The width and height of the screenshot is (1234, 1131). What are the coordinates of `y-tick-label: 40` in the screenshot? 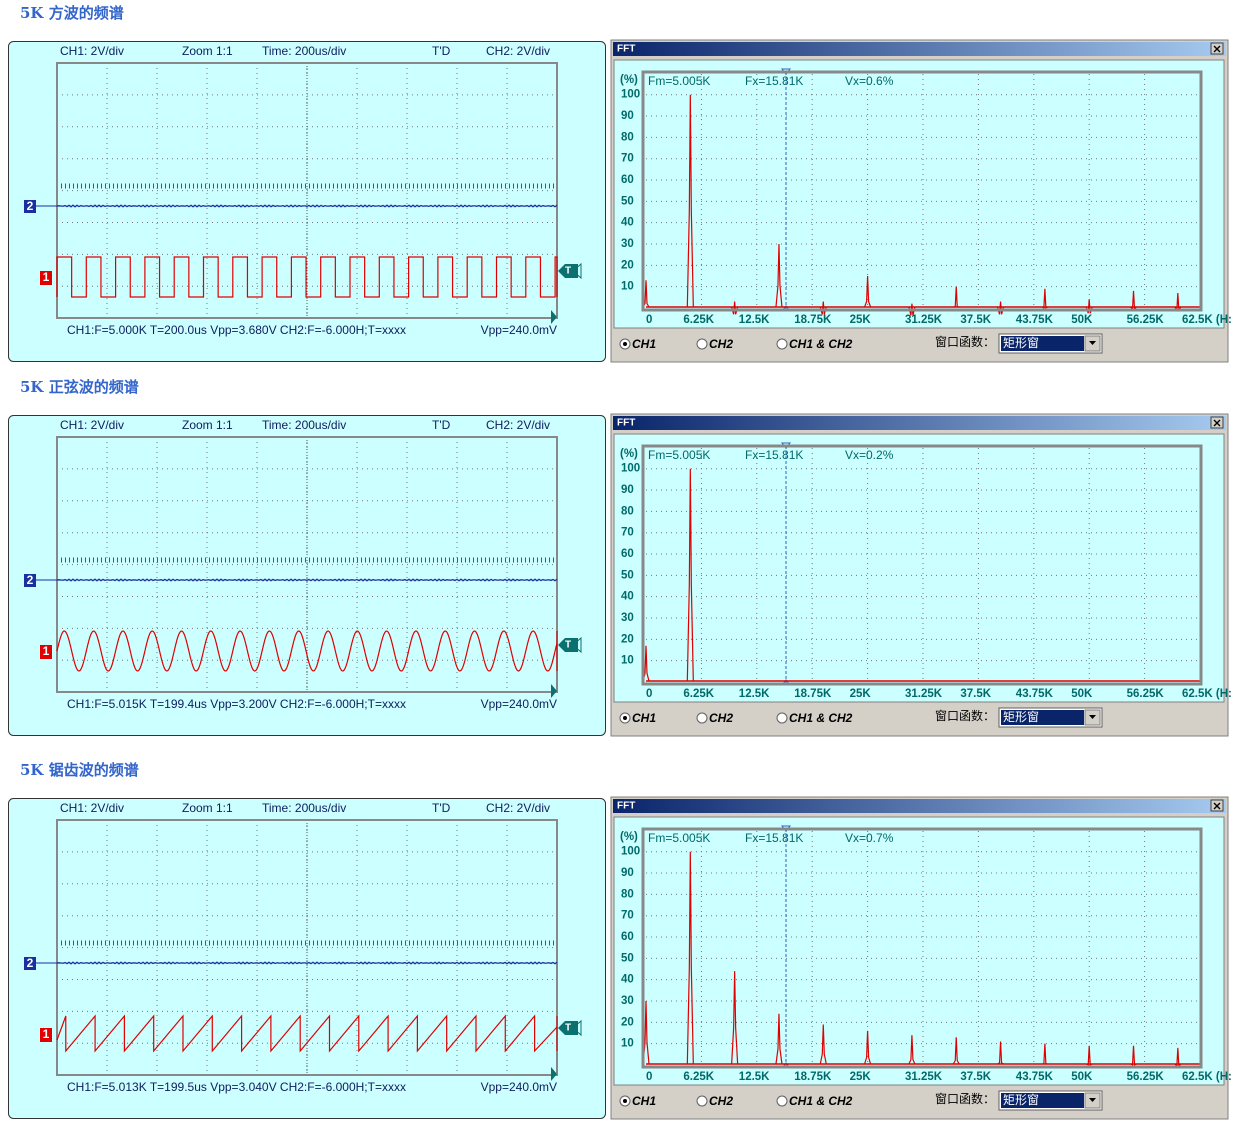 It's located at (627, 597).